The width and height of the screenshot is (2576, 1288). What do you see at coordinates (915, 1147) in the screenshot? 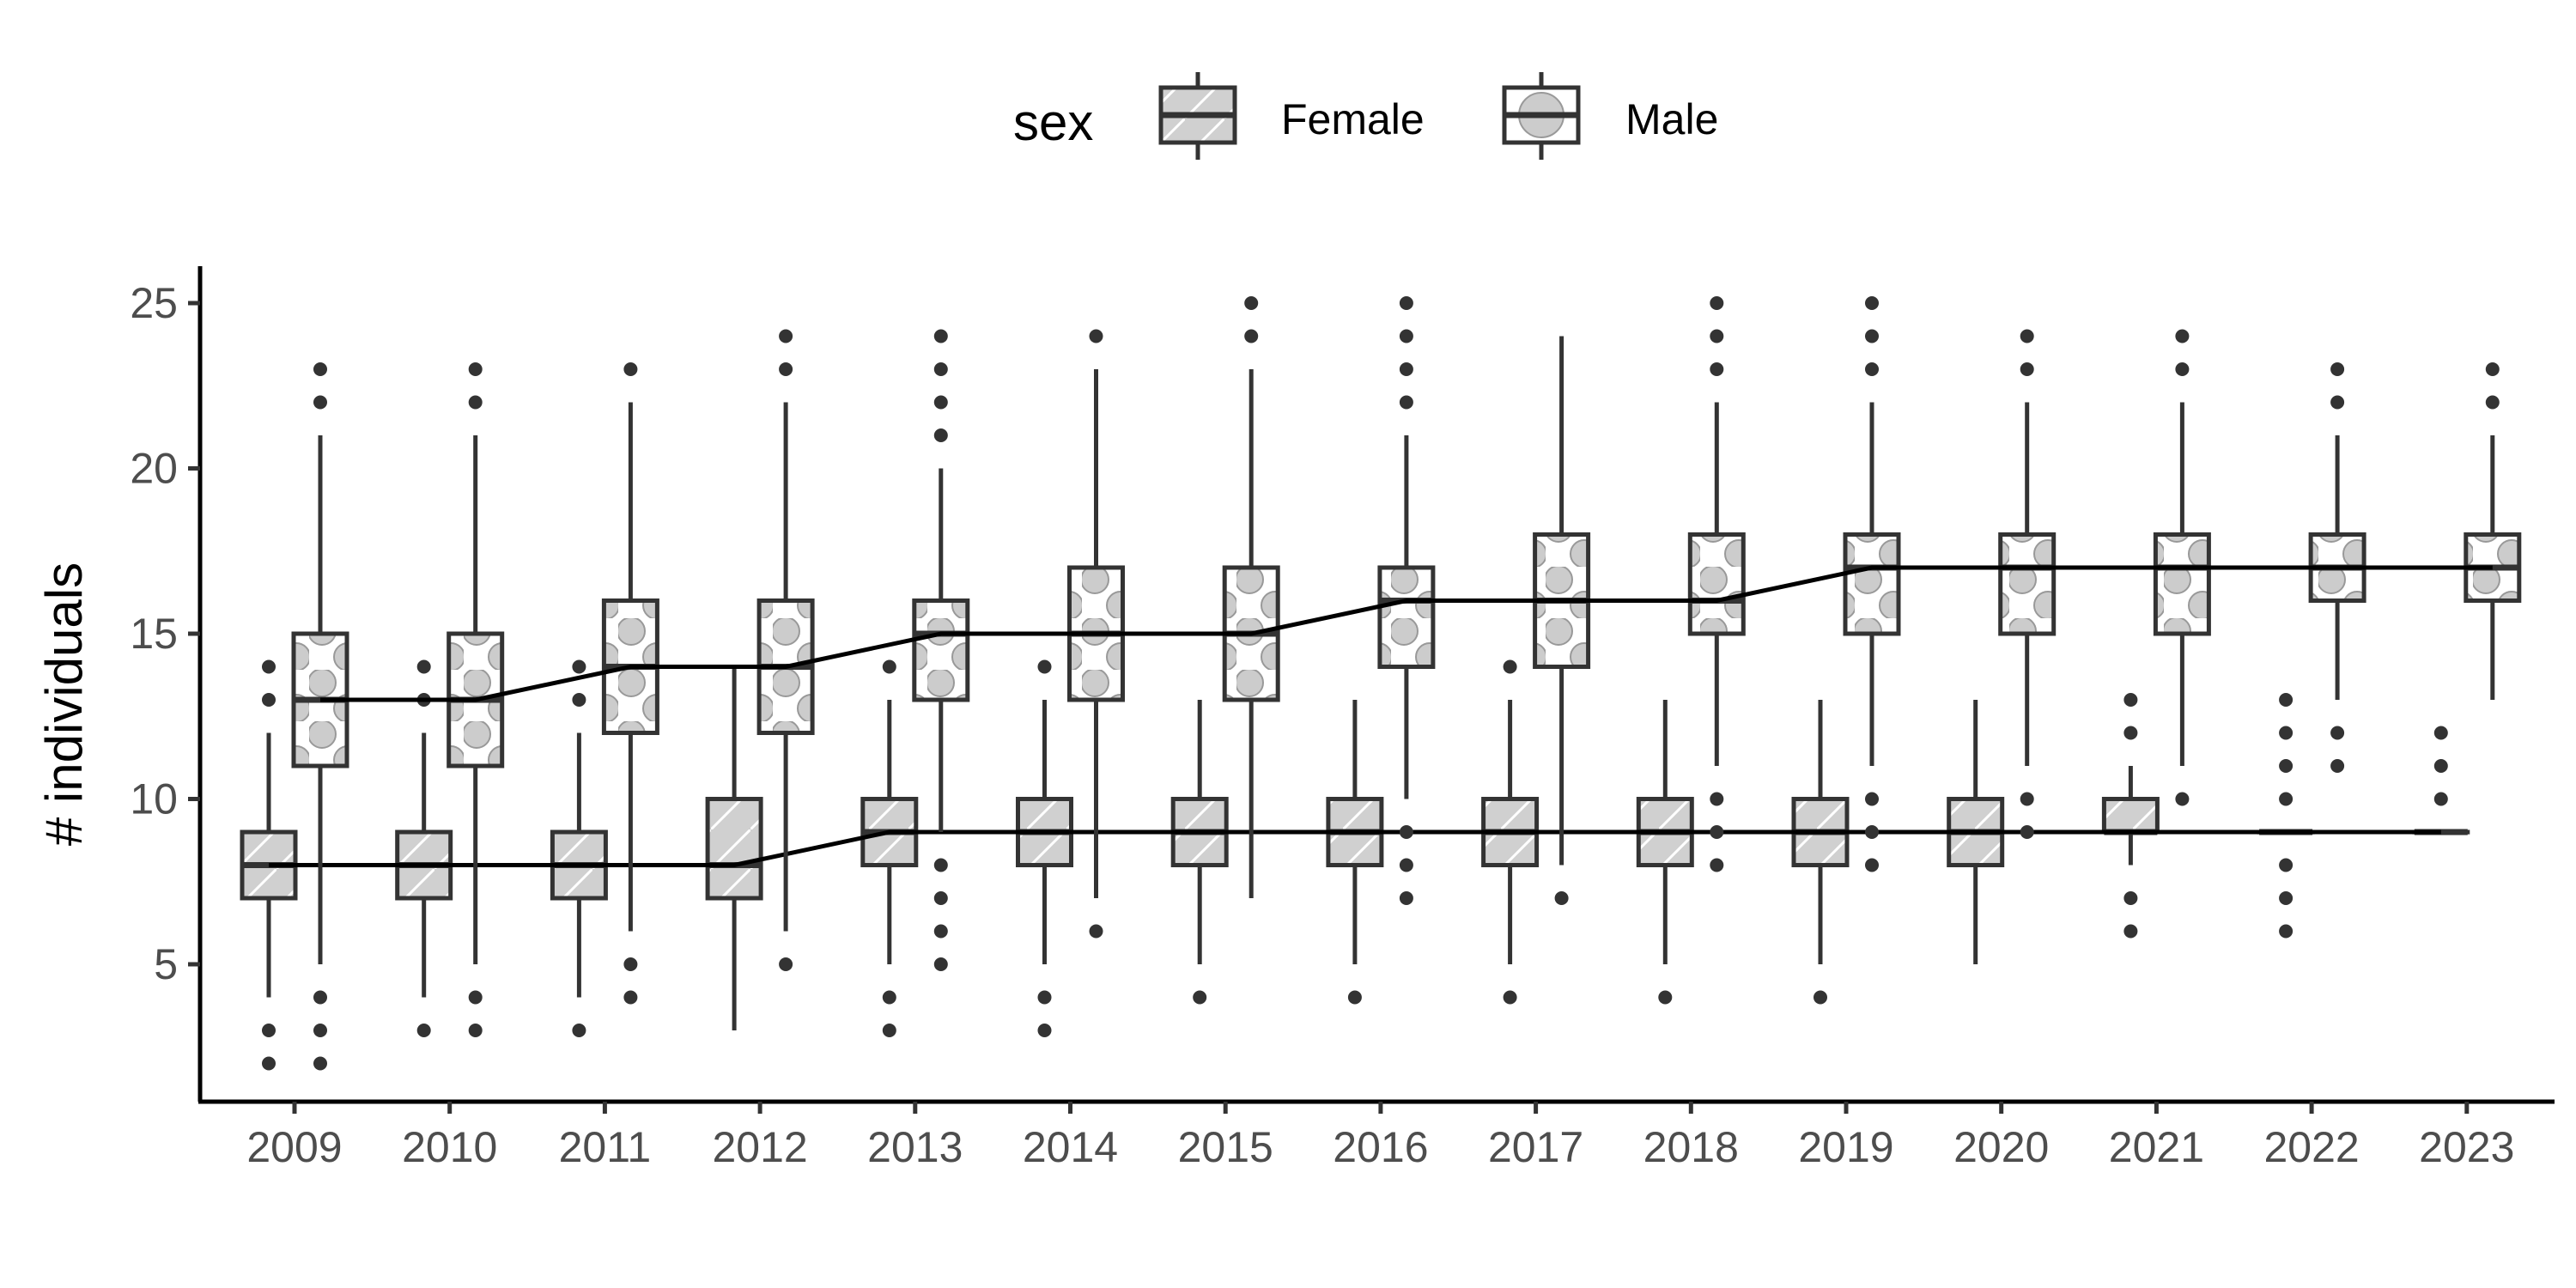
I see `x-tick-label: 2013` at bounding box center [915, 1147].